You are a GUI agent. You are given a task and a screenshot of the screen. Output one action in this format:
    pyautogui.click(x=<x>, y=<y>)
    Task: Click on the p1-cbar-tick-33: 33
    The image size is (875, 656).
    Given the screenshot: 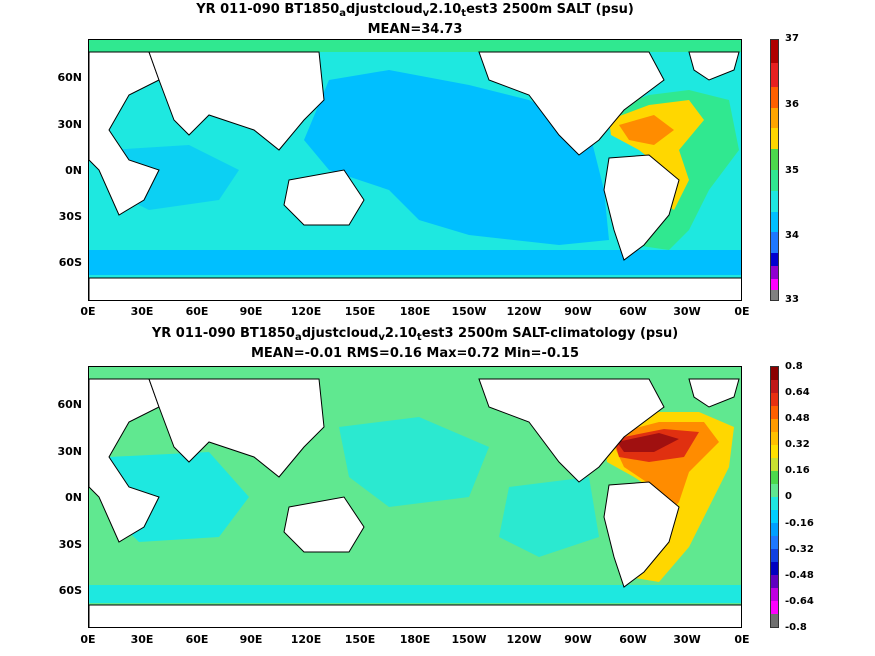 What is the action you would take?
    pyautogui.click(x=792, y=299)
    